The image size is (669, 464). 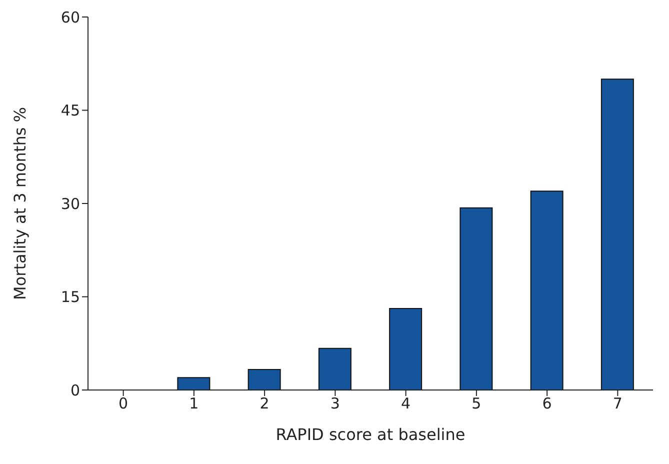 What do you see at coordinates (477, 403) in the screenshot?
I see `x-tick-label: 5` at bounding box center [477, 403].